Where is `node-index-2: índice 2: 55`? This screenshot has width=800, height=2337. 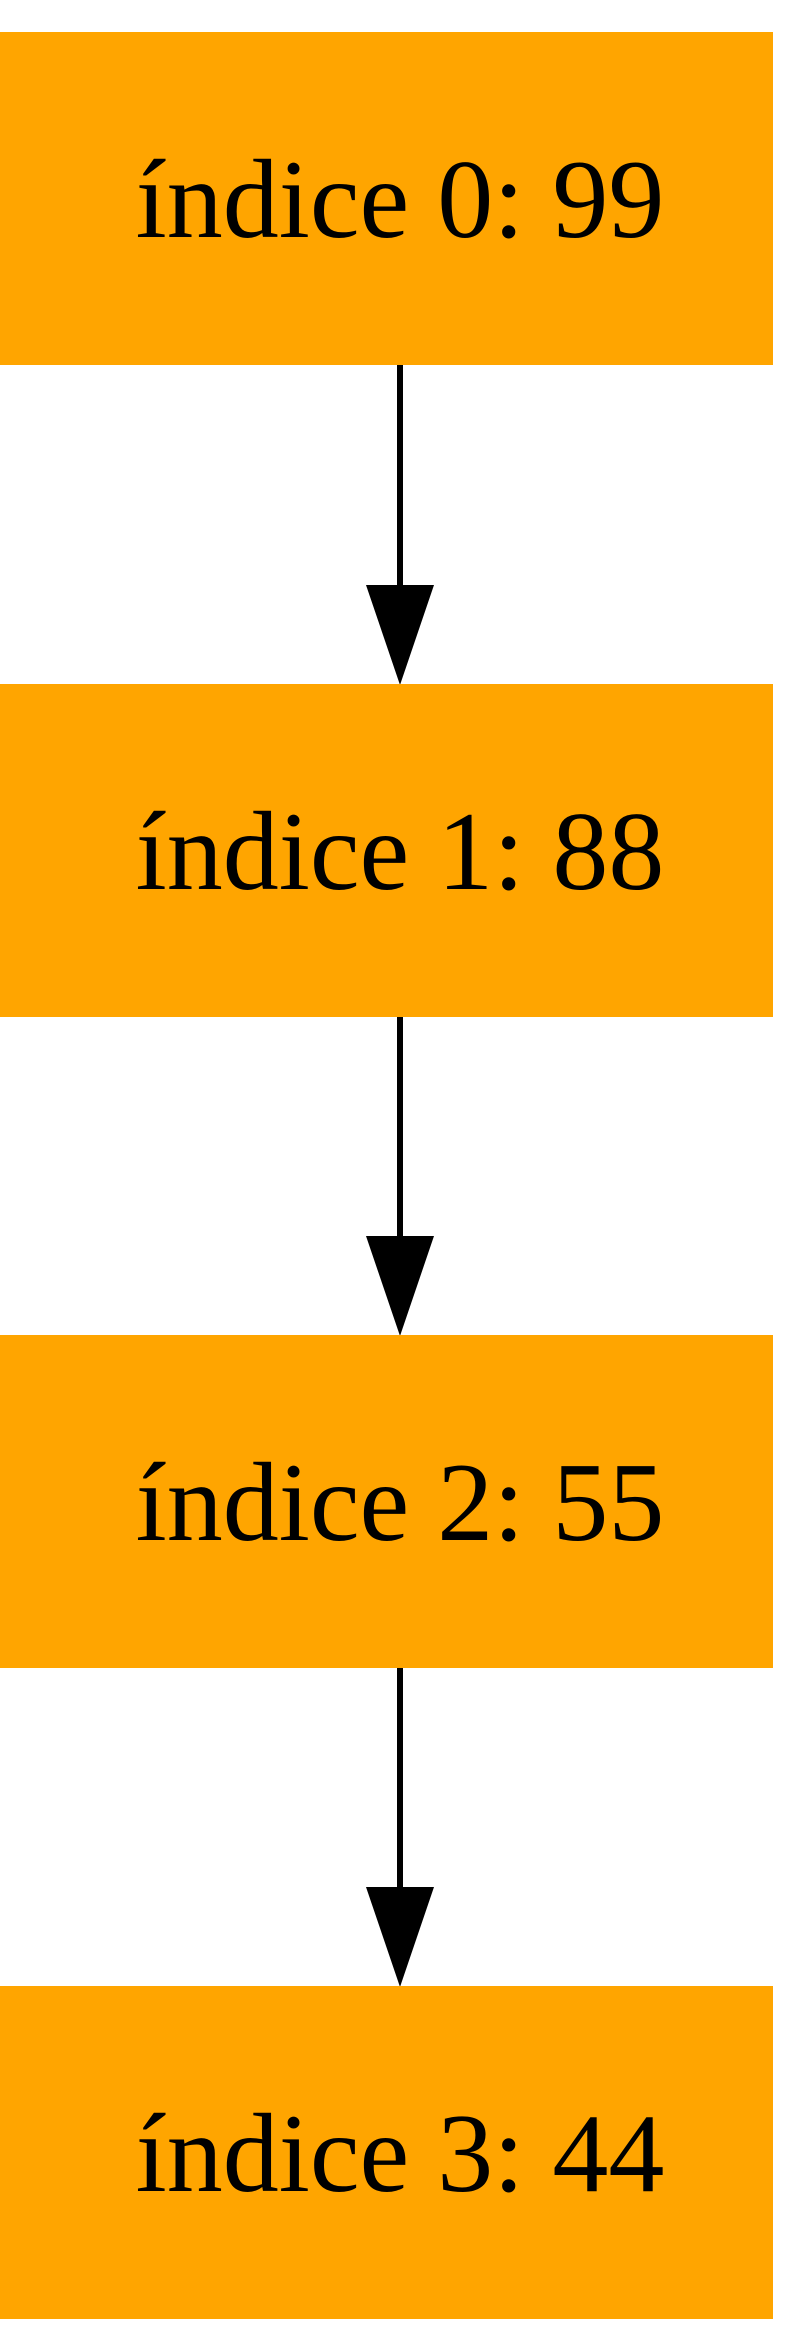
node-index-2: índice 2: 55 is located at coordinates (386, 1501).